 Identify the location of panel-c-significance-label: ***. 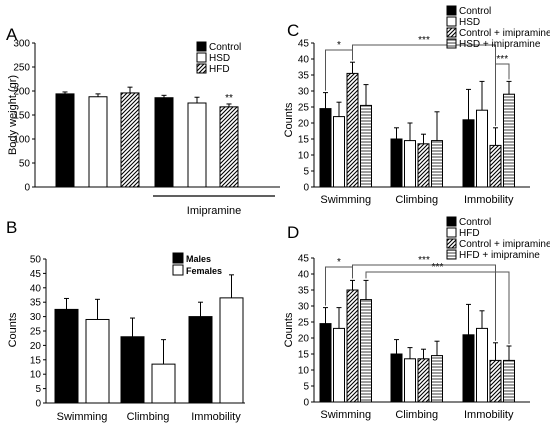
(424, 40).